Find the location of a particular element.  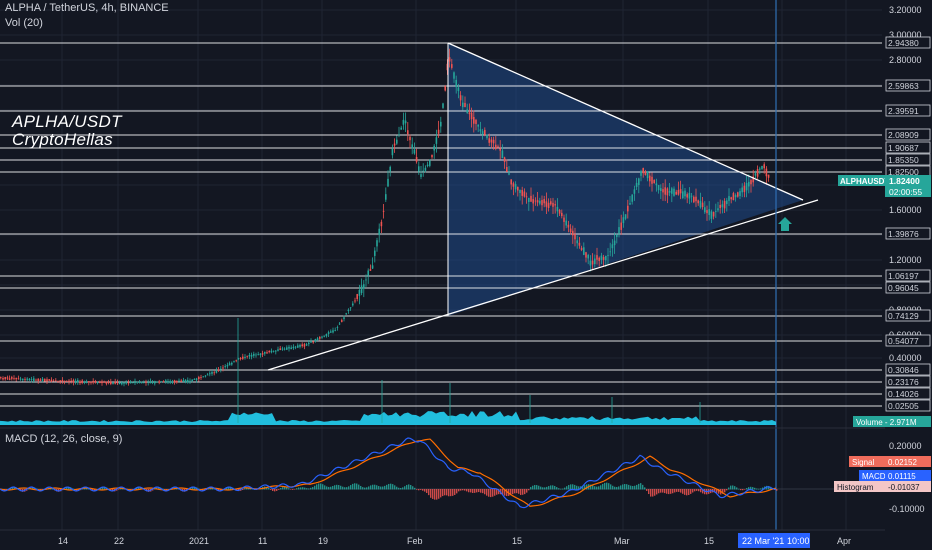

level-label: 1.85350 is located at coordinates (903, 160).